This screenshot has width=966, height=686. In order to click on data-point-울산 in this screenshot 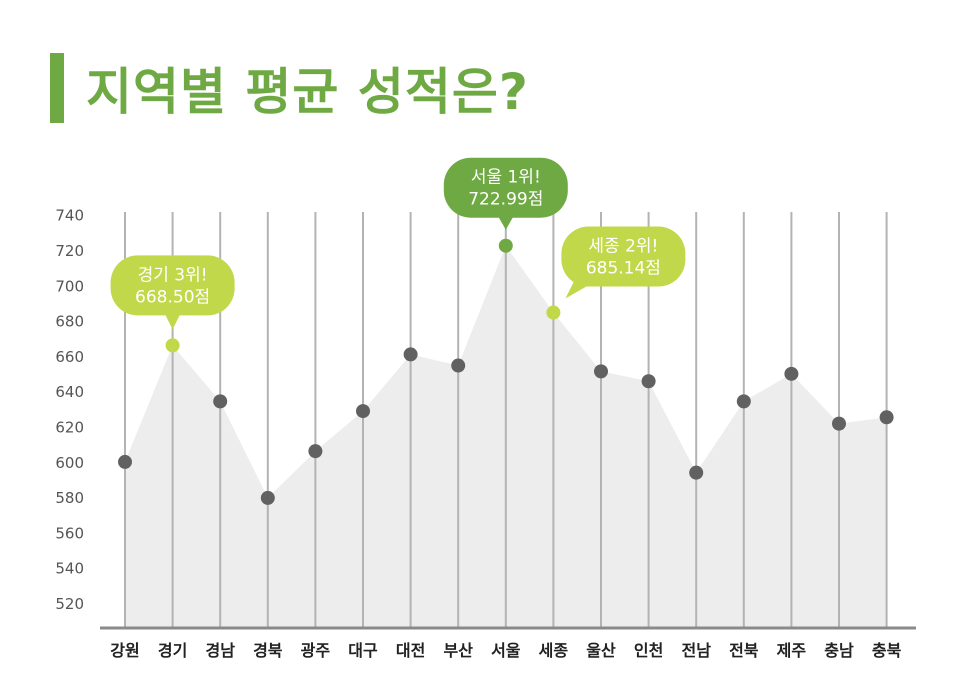, I will do `click(601, 371)`.